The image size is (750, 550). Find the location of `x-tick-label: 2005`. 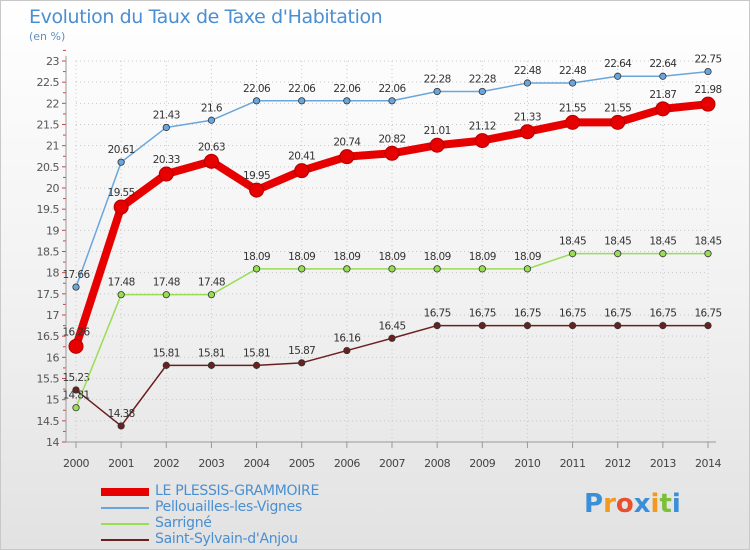

x-tick-label: 2005 is located at coordinates (302, 463).